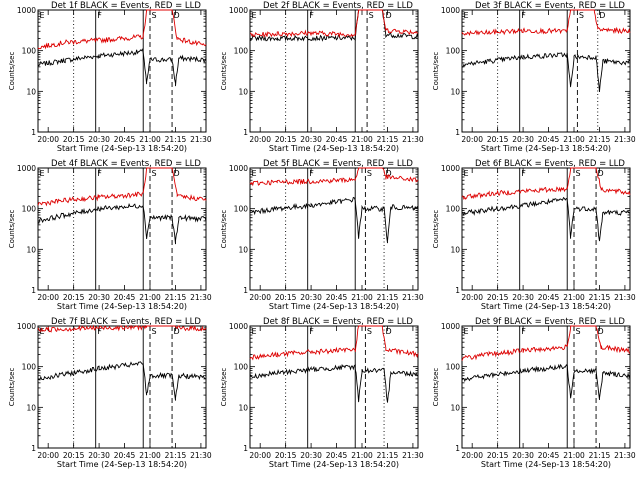 The image size is (640, 480). I want to click on chart-title: Det 7f BLACK = Events, RED = LLD, so click(126, 322).